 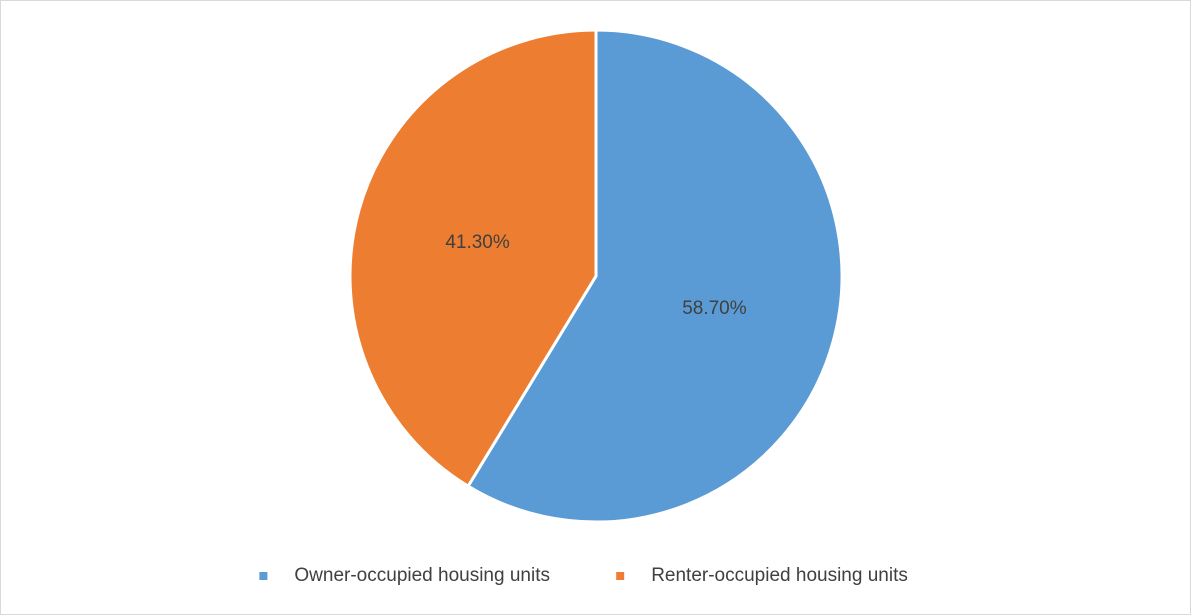 I want to click on data-label: 41.30%, so click(x=477, y=242).